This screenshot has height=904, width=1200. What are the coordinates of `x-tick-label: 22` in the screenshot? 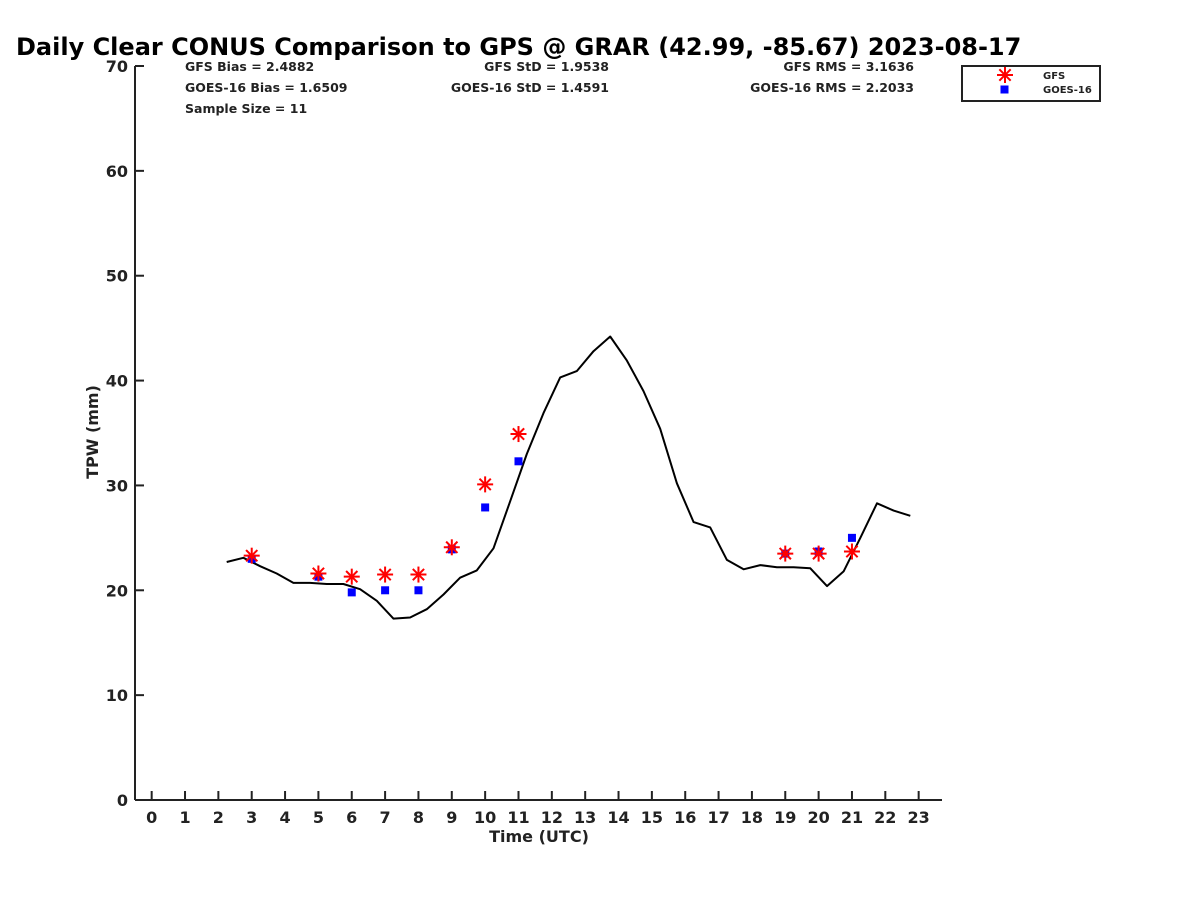 It's located at (885, 817).